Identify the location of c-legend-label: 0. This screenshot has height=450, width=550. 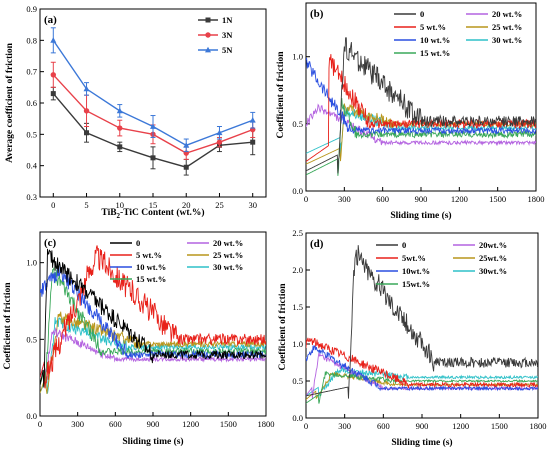
(138, 243).